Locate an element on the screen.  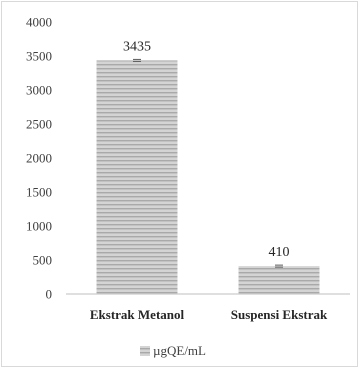
legend-label: µgQE/mL is located at coordinates (179, 350).